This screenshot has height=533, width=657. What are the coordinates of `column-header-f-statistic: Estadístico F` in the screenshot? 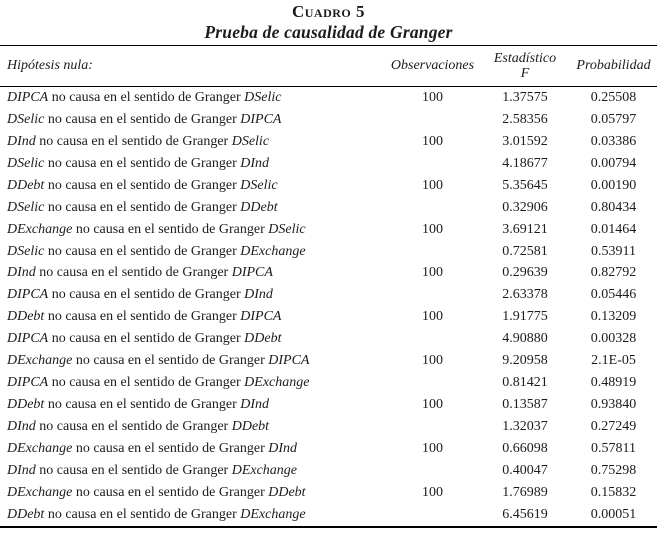 It's located at (525, 66).